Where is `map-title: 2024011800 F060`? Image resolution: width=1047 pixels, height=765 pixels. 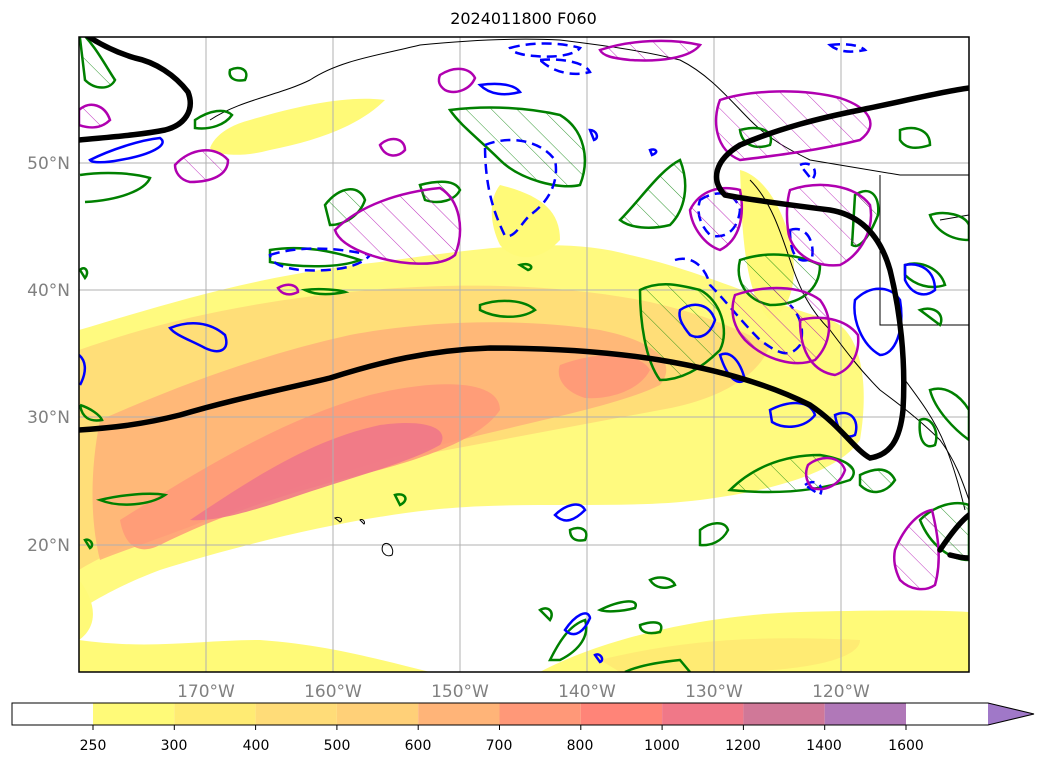
map-title: 2024011800 F060 is located at coordinates (523, 18).